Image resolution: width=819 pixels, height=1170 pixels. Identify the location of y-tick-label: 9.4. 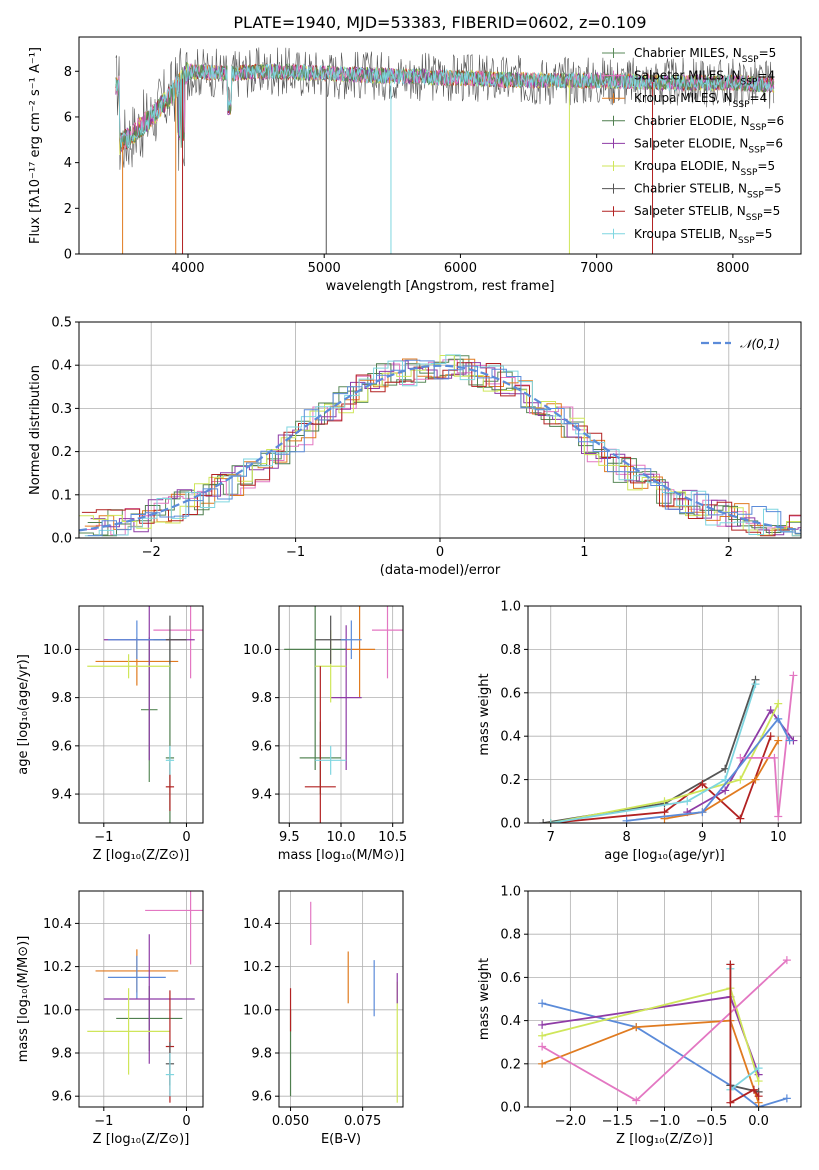
(61, 795).